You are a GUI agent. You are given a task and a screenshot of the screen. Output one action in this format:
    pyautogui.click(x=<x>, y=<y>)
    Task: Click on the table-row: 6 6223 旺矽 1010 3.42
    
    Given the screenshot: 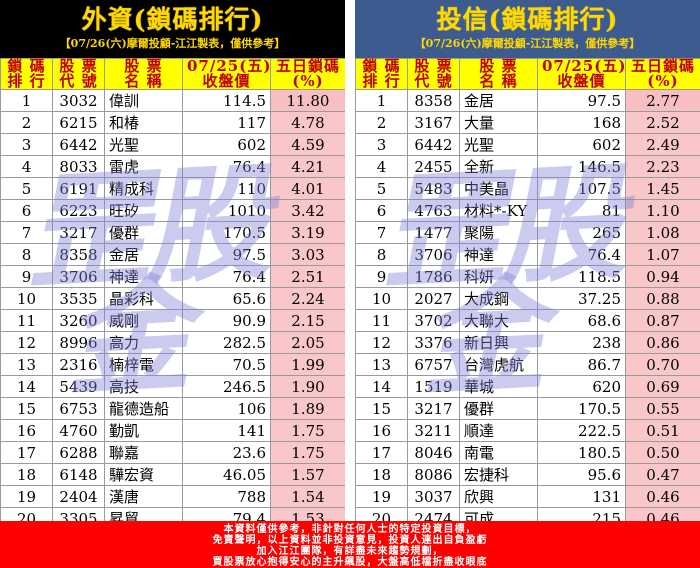 What is the action you would take?
    pyautogui.click(x=172, y=210)
    